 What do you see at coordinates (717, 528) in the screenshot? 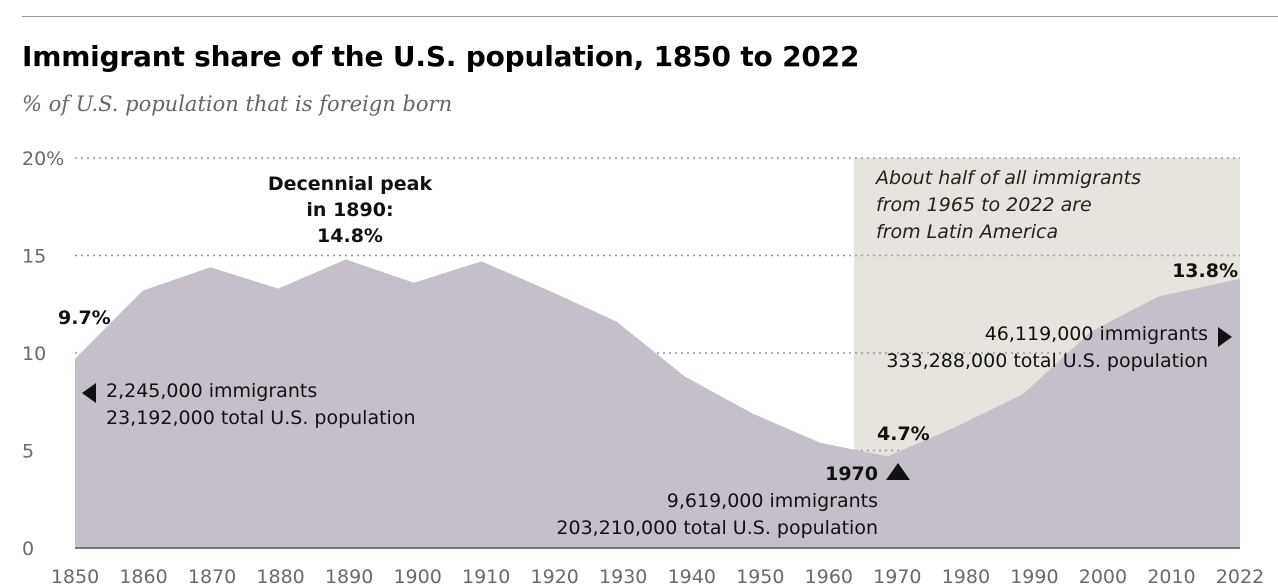
I see `low-note-line: 203,210,000 total U.S. population` at bounding box center [717, 528].